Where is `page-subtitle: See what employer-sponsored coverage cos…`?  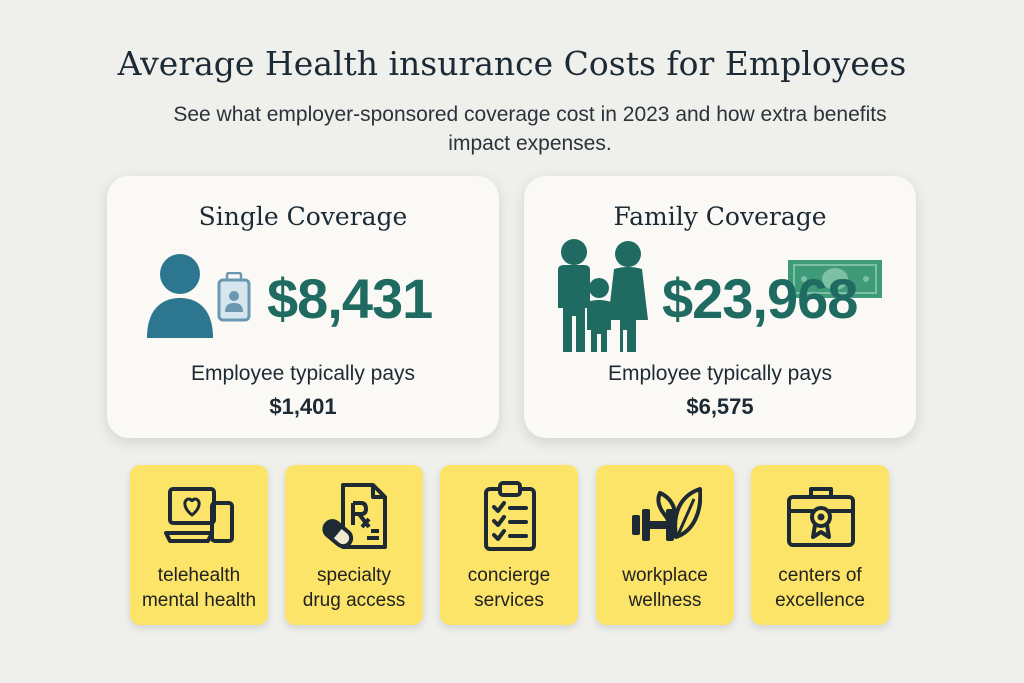 page-subtitle: See what employer-sponsored coverage cos… is located at coordinates (530, 129).